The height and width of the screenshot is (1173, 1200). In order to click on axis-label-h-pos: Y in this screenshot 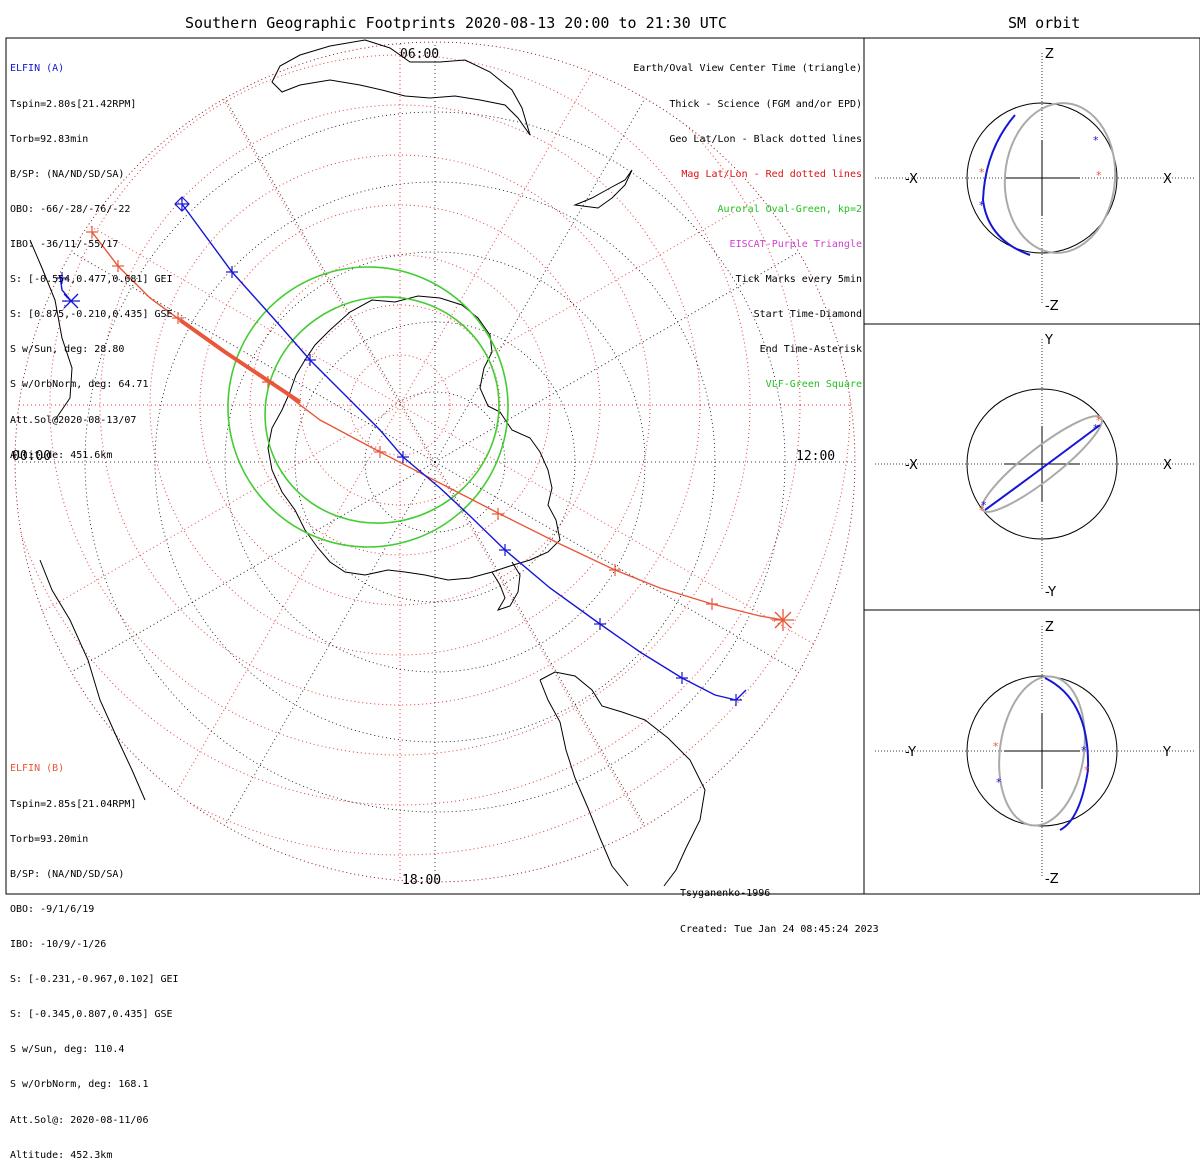, I will do `click(1166, 752)`.